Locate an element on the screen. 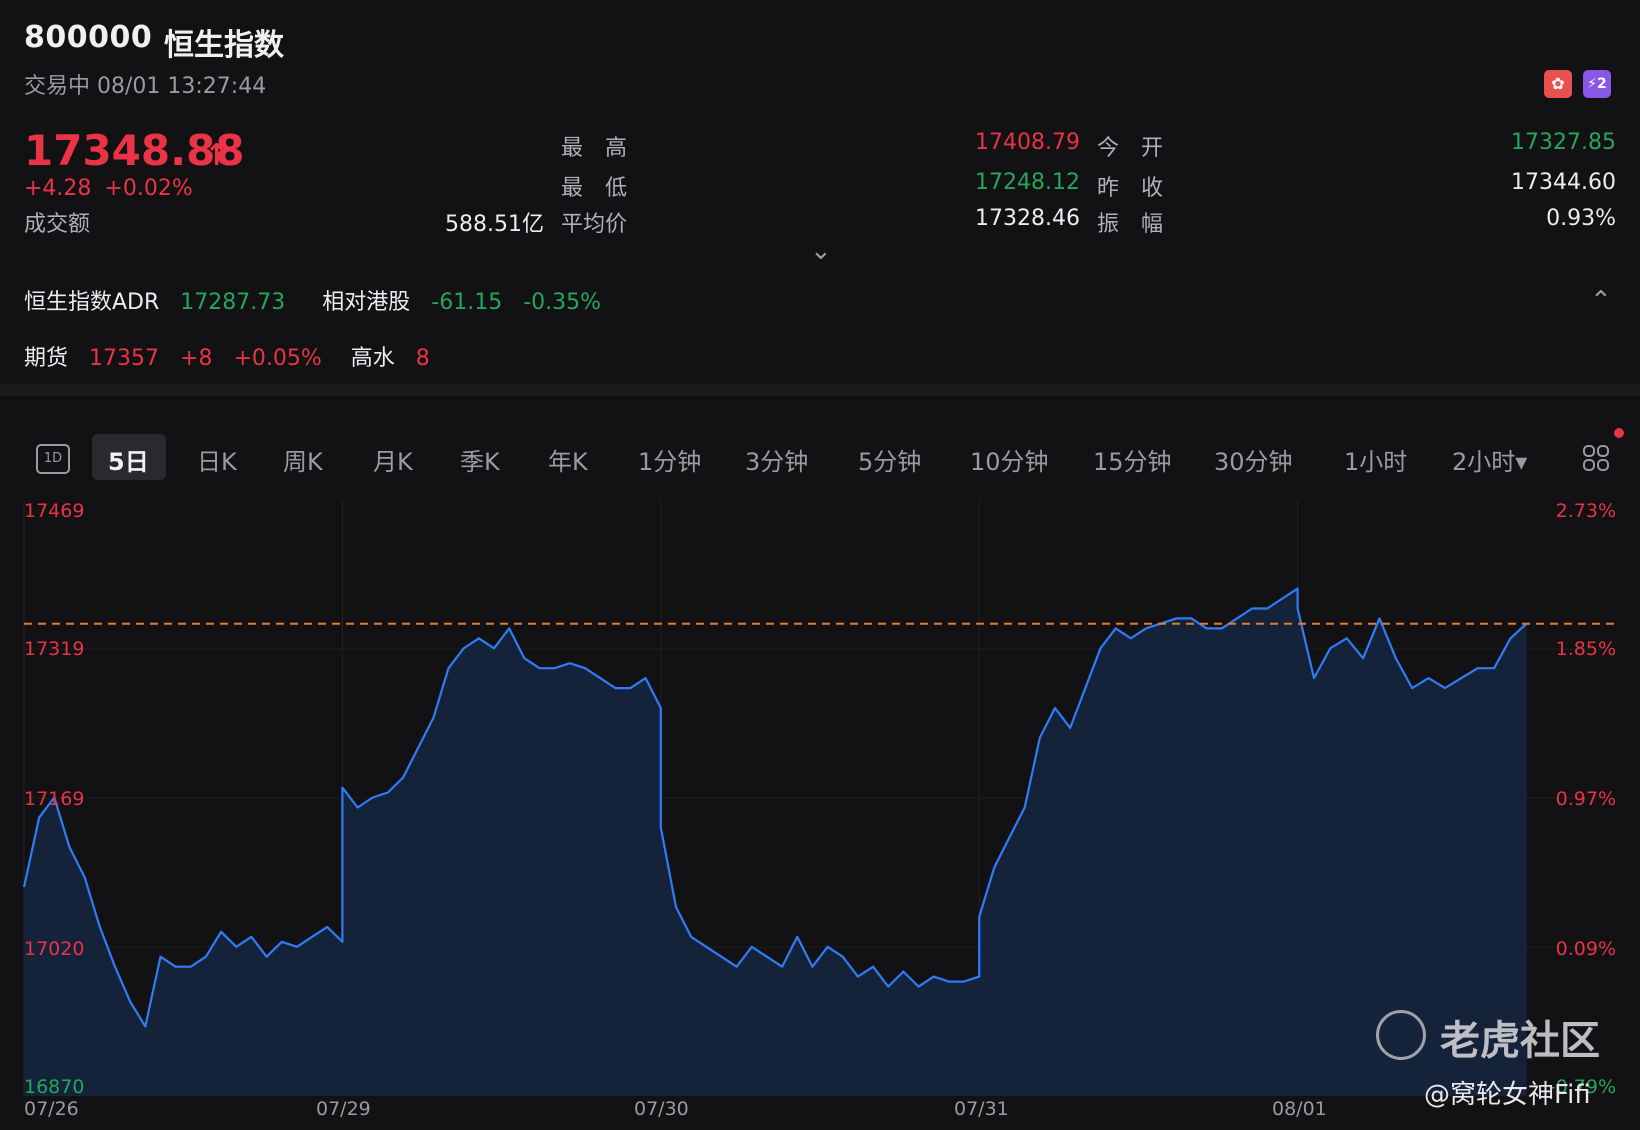 The width and height of the screenshot is (1640, 1130). y-label-left-4: 16870 is located at coordinates (54, 1087).